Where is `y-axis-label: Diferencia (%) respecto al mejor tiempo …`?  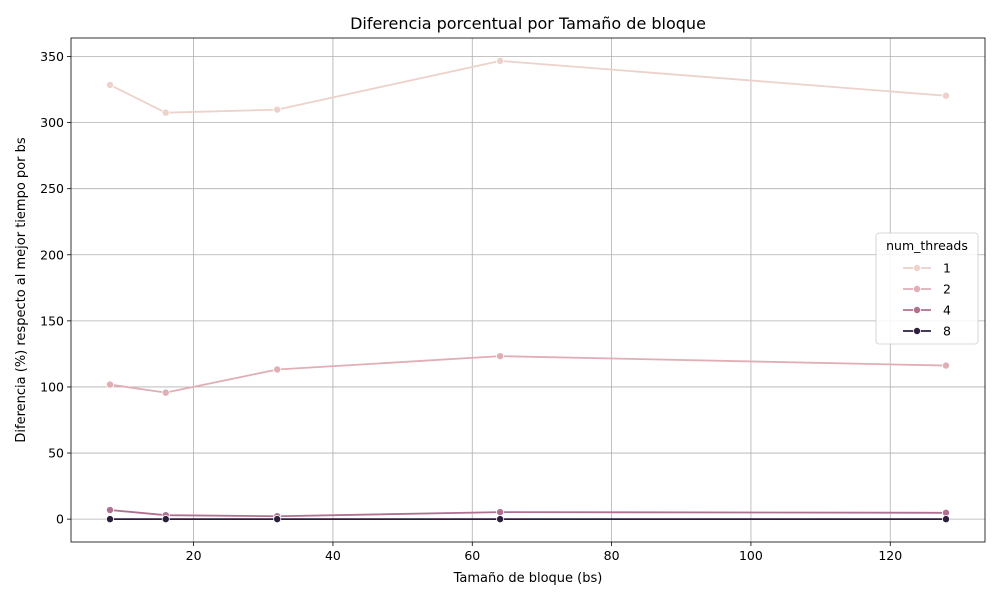
y-axis-label: Diferencia (%) respecto al mejor tiempo … is located at coordinates (21, 289).